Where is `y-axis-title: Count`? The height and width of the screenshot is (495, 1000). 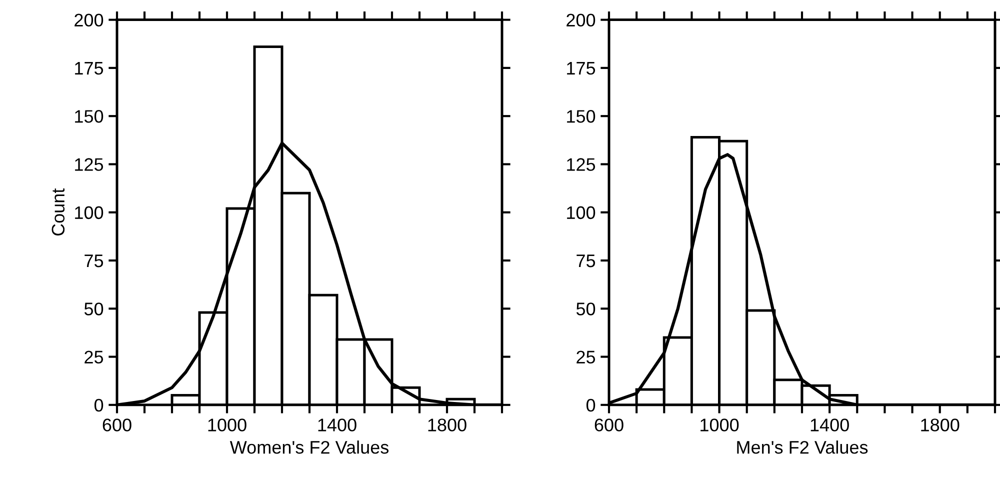
y-axis-title: Count is located at coordinates (58, 212).